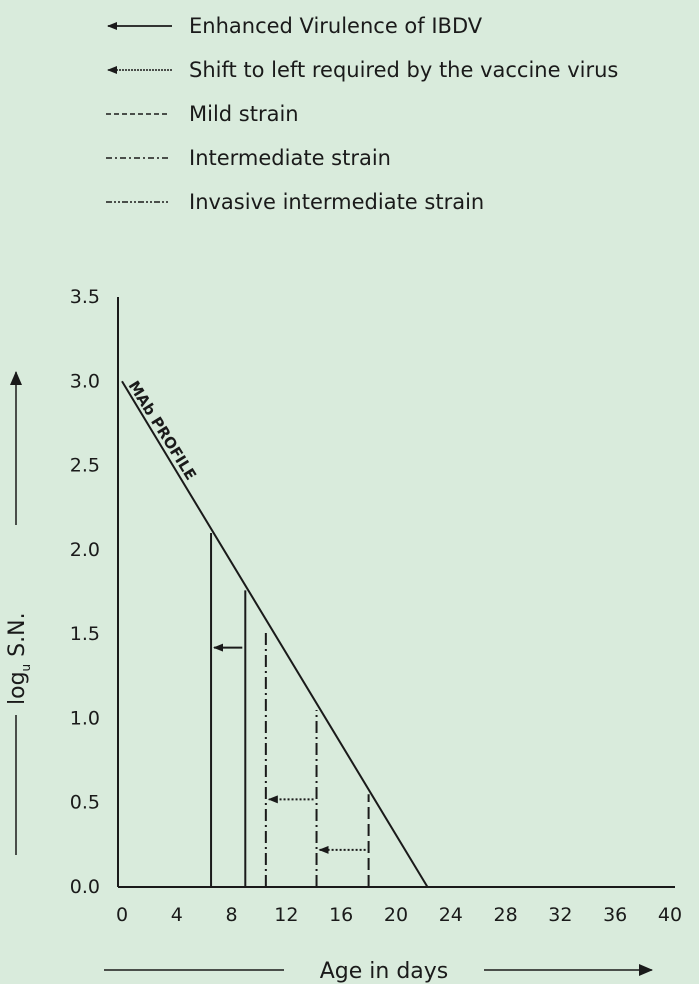  Describe the element at coordinates (85, 803) in the screenshot. I see `y-tick-label: 0.5` at that location.